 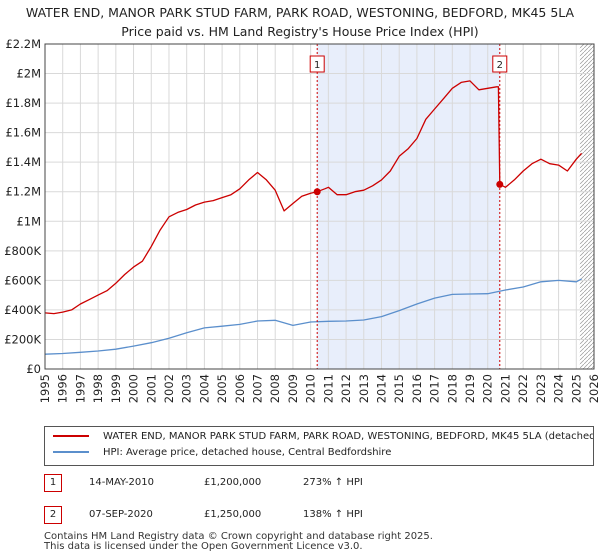 I want to click on sale-marker-label: 1, so click(x=317, y=65).